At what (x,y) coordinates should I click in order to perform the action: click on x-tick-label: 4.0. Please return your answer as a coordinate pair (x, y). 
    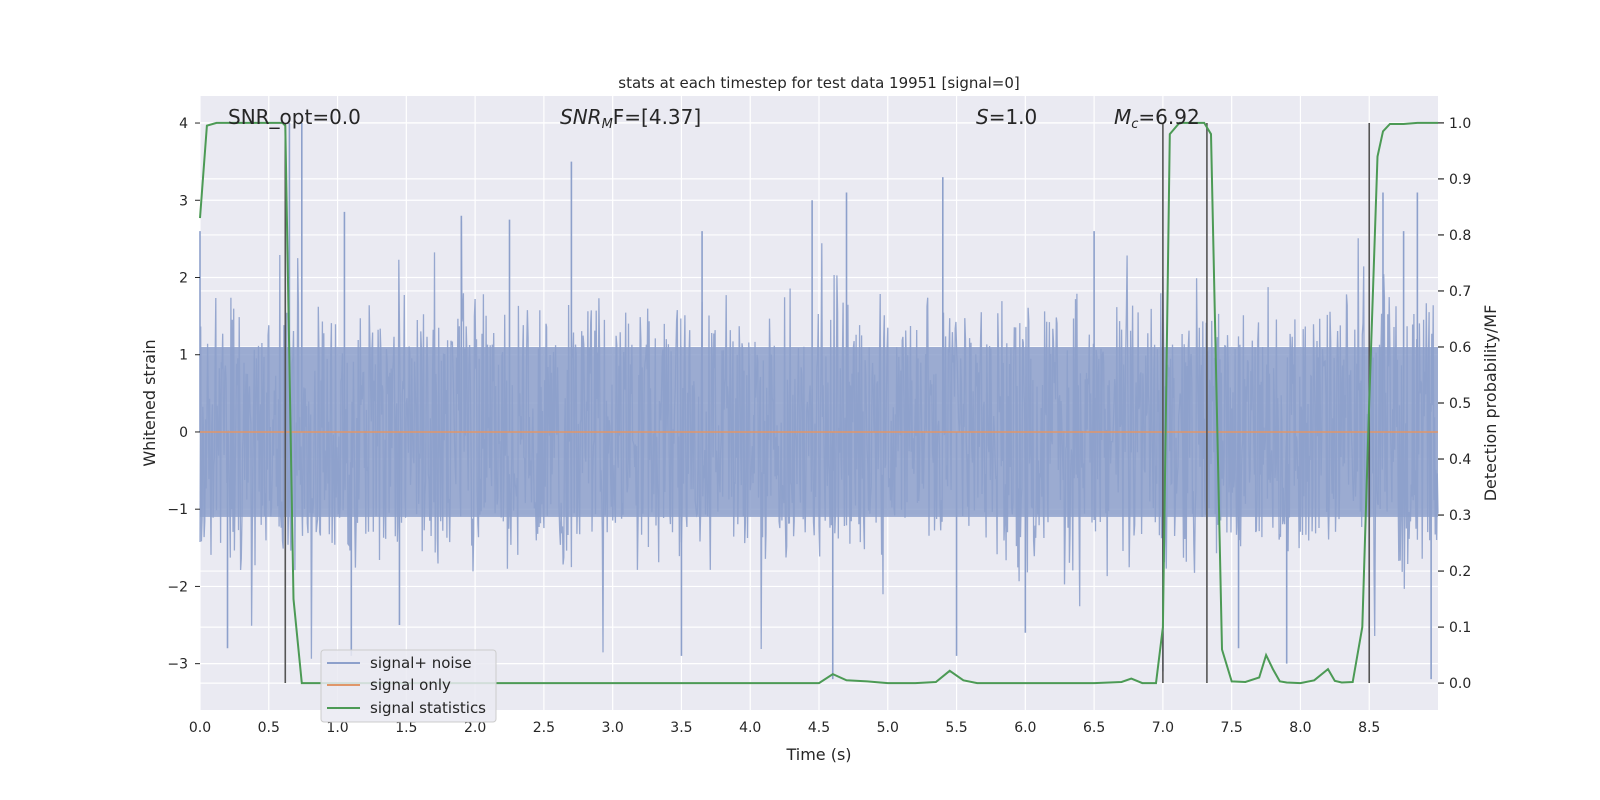
    Looking at the image, I should click on (750, 728).